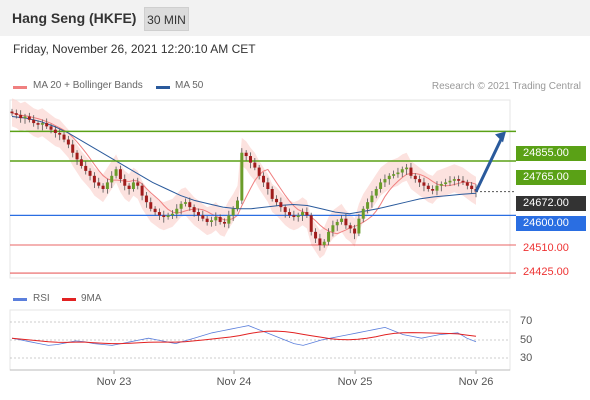 The image size is (590, 400). What do you see at coordinates (74, 18) in the screenshot?
I see `instrument-title: Hang Seng (HKFE)` at bounding box center [74, 18].